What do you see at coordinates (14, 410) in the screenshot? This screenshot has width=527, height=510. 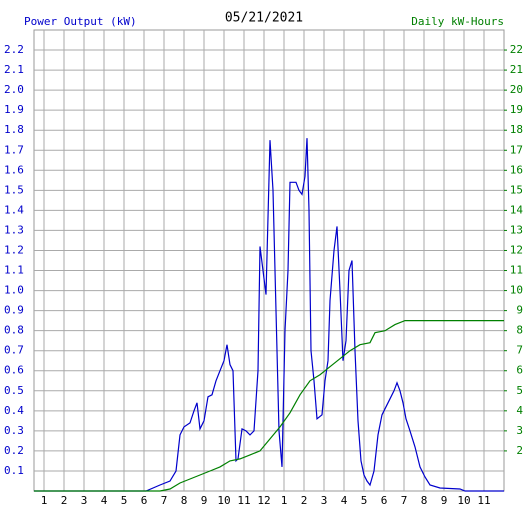 I see `y-tick-label: 0.4` at bounding box center [14, 410].